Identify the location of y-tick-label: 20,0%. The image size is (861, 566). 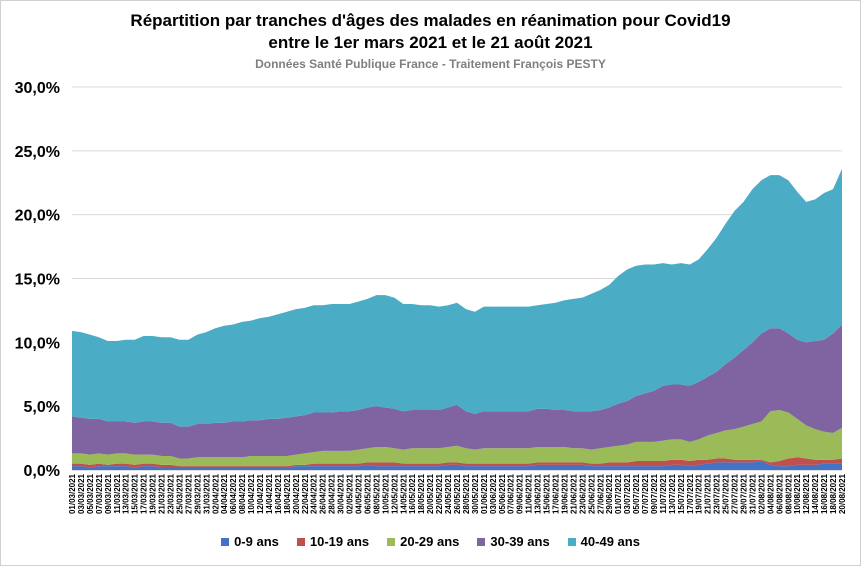
(37, 216).